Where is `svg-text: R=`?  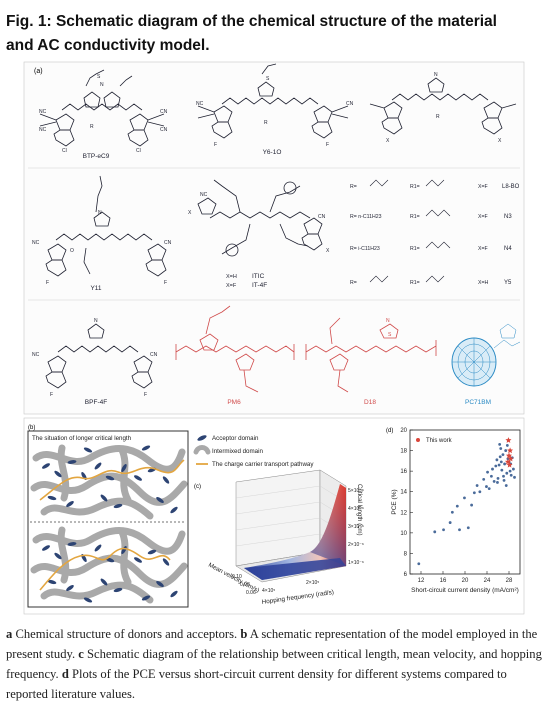 svg-text: R= is located at coordinates (353, 187).